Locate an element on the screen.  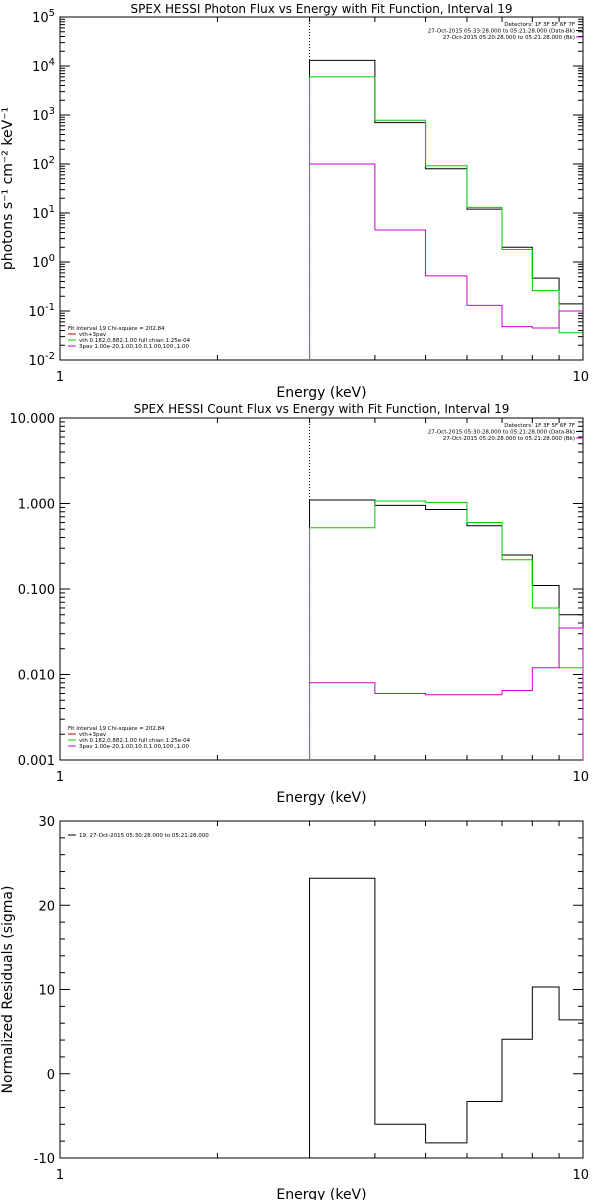
y-tick-exponent: 2 is located at coordinates (52, 160).